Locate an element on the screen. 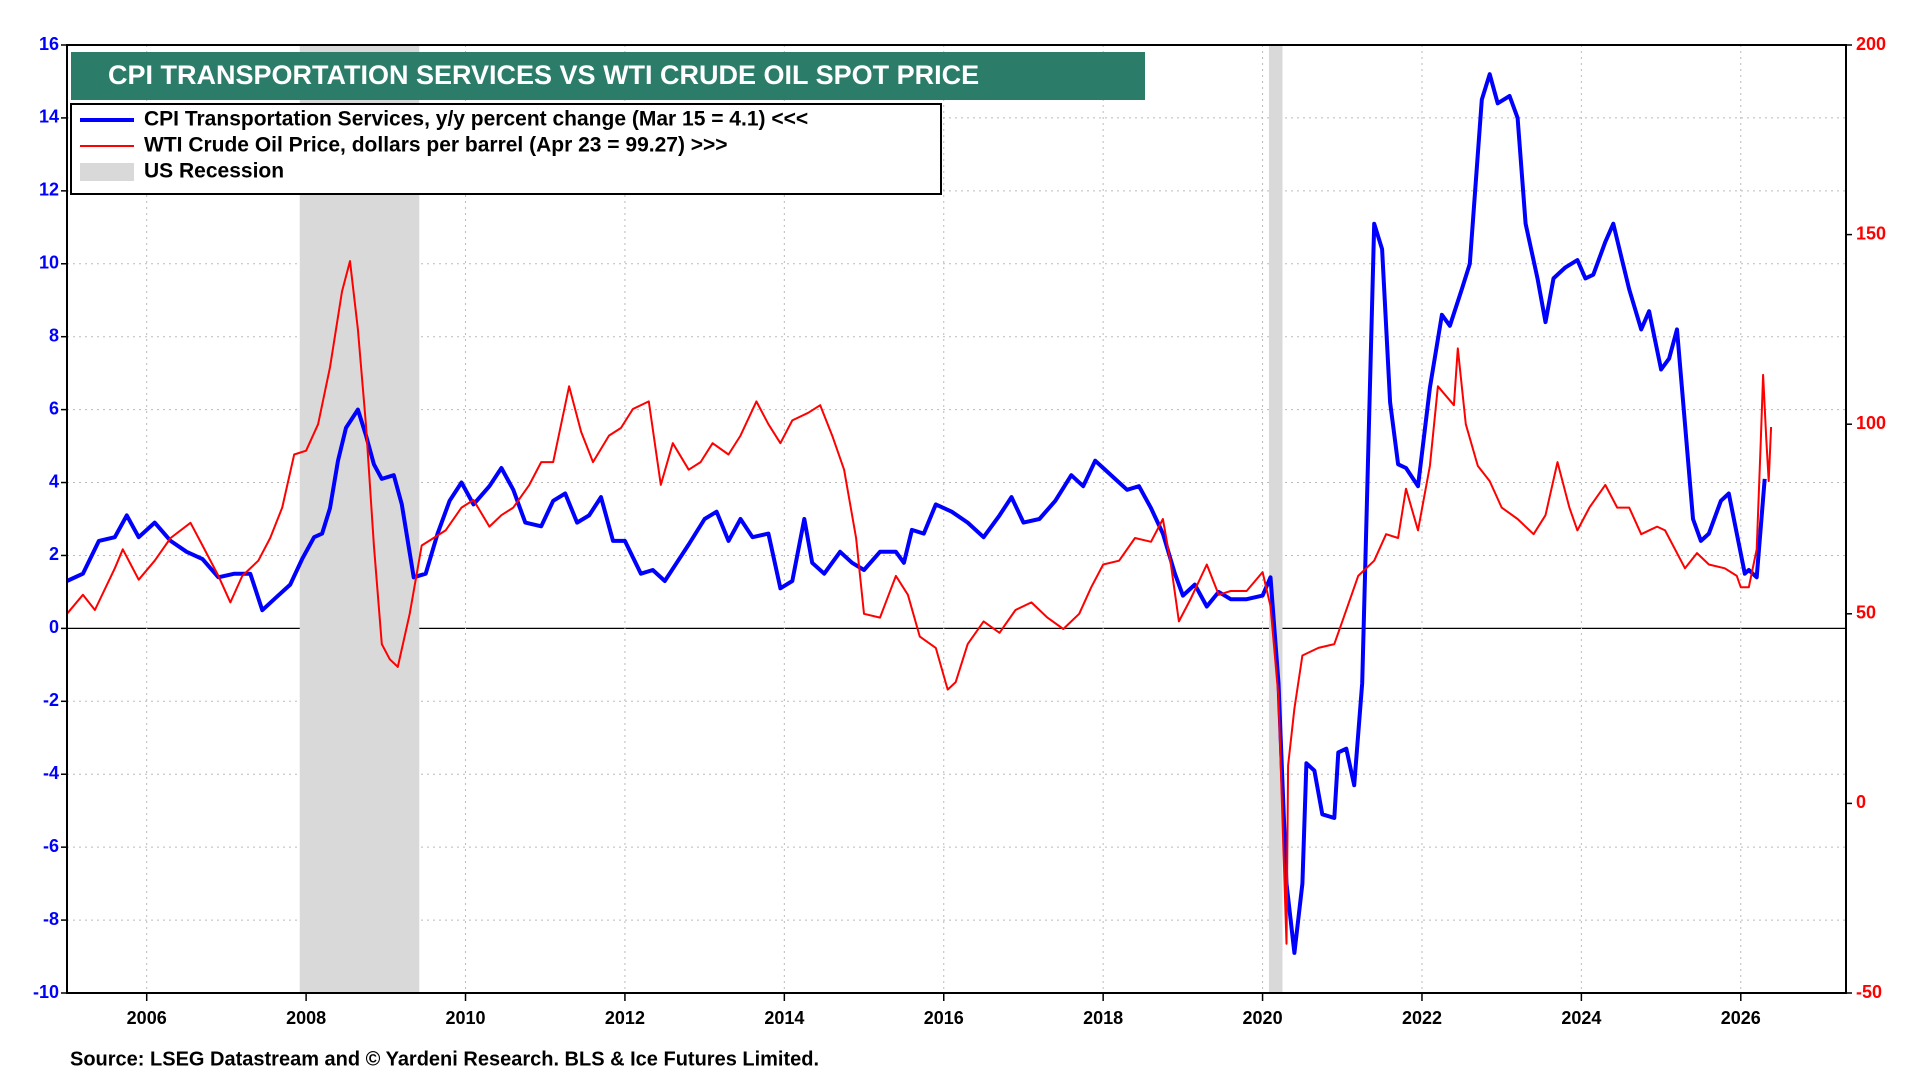 The height and width of the screenshot is (1085, 1920). y2-tick-label: -50 is located at coordinates (1869, 992).